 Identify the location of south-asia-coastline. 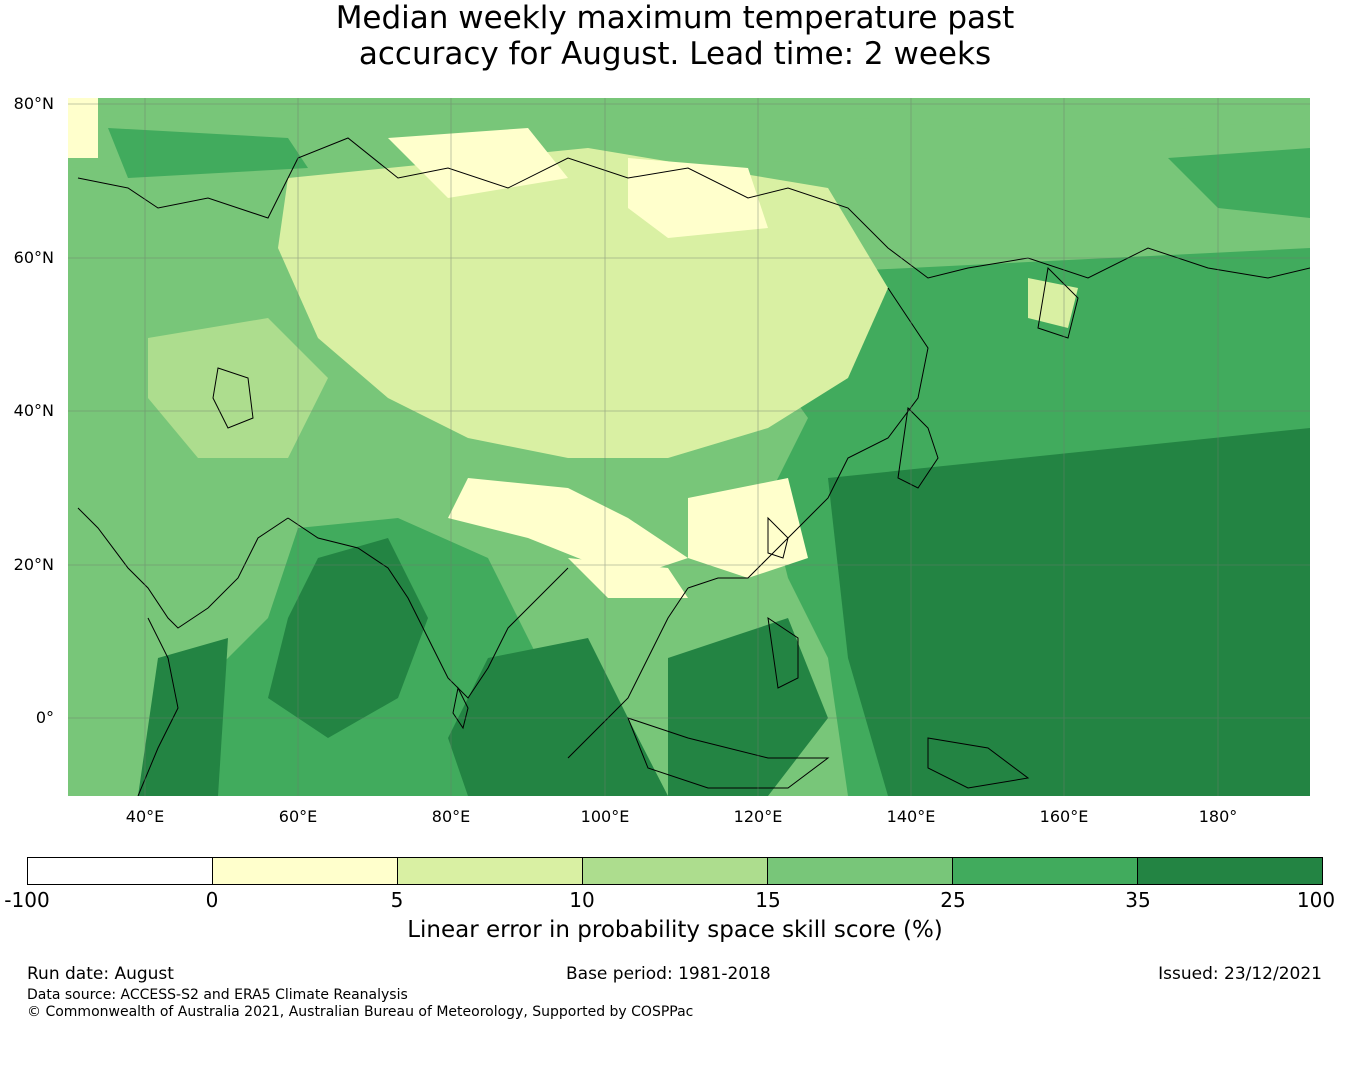
(428, 608).